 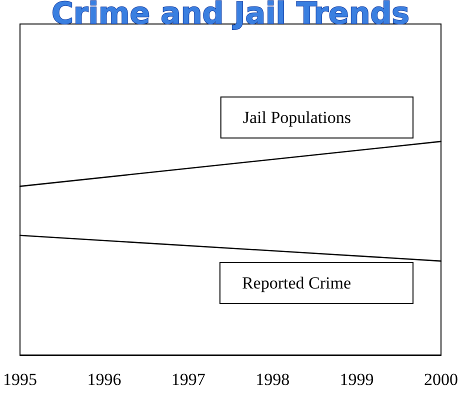 I want to click on x-tick-label: 1998, so click(x=273, y=379).